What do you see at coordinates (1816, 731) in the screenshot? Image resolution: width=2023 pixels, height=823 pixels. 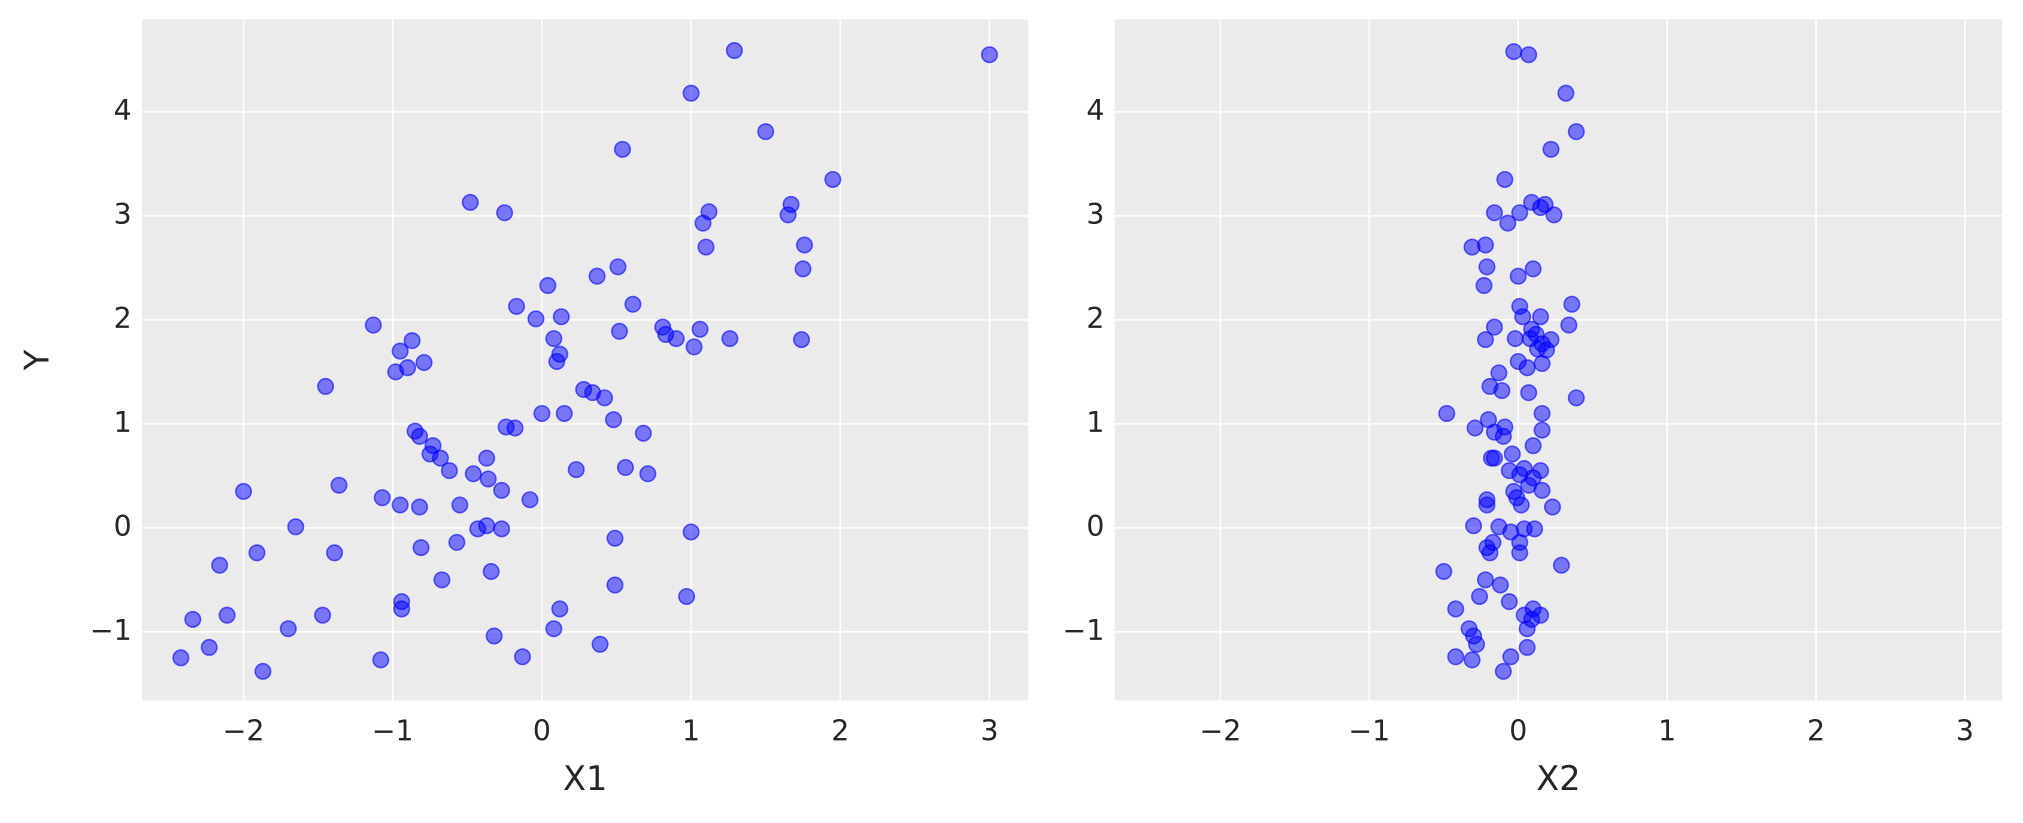 I see `x-tick-label: 2` at bounding box center [1816, 731].